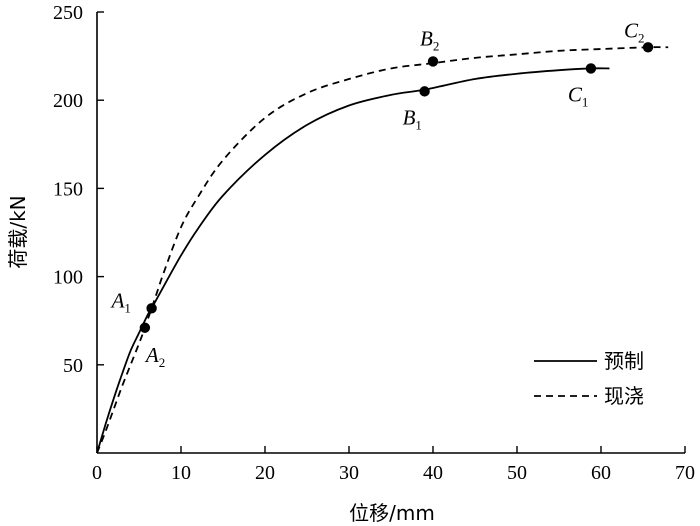 This screenshot has width=700, height=526. Describe the element at coordinates (145, 327) in the screenshot. I see `point-a2` at that location.